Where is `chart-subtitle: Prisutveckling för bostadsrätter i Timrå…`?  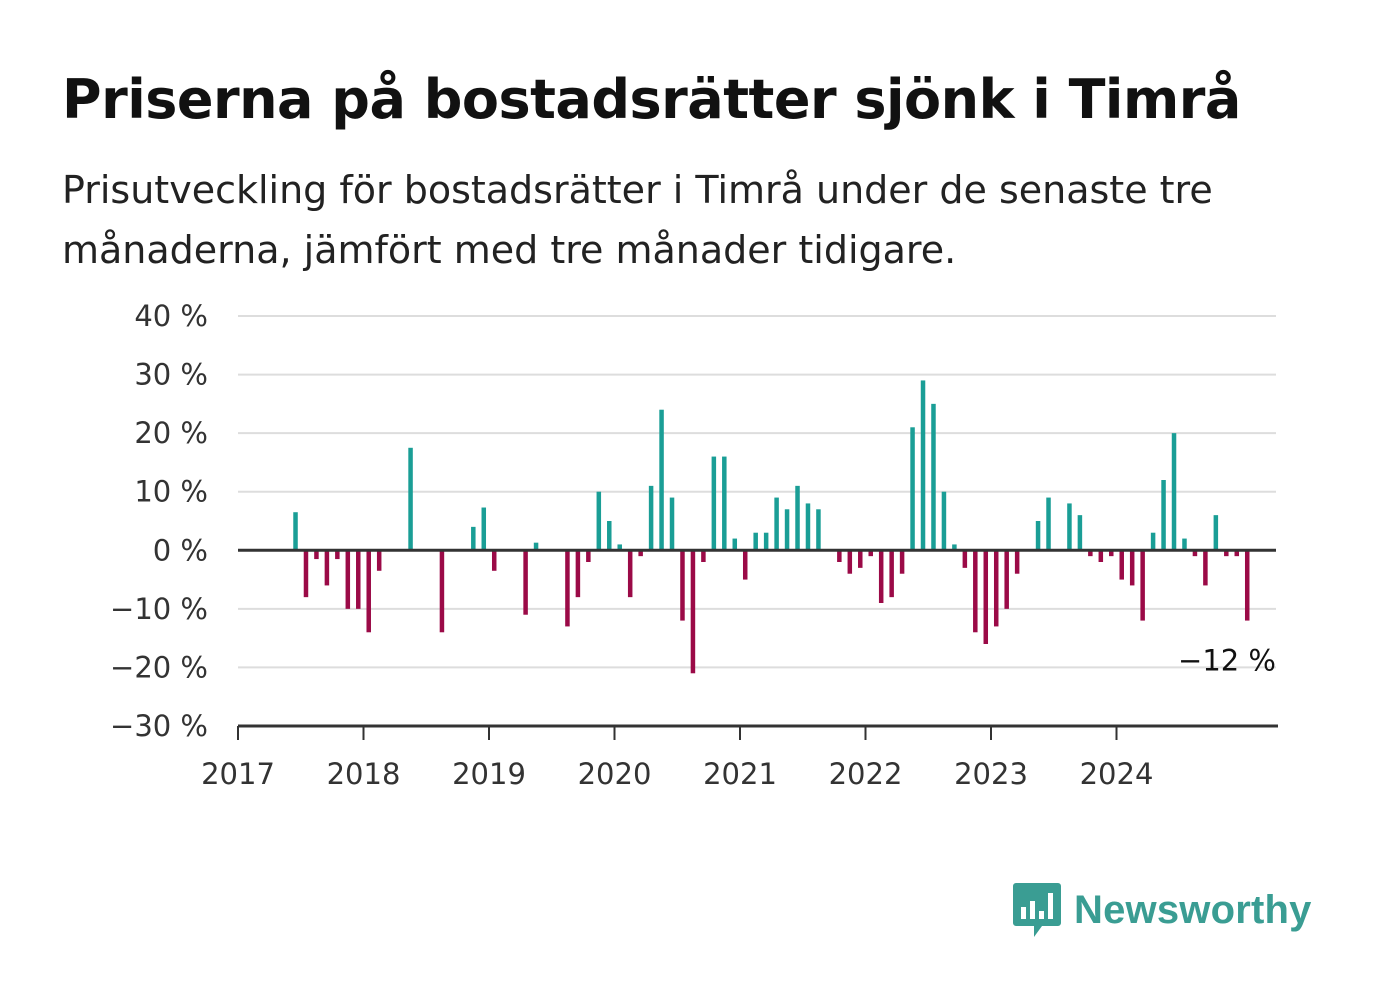
chart-subtitle: Prisutveckling för bostadsrätter i Timrå… is located at coordinates (637, 220).